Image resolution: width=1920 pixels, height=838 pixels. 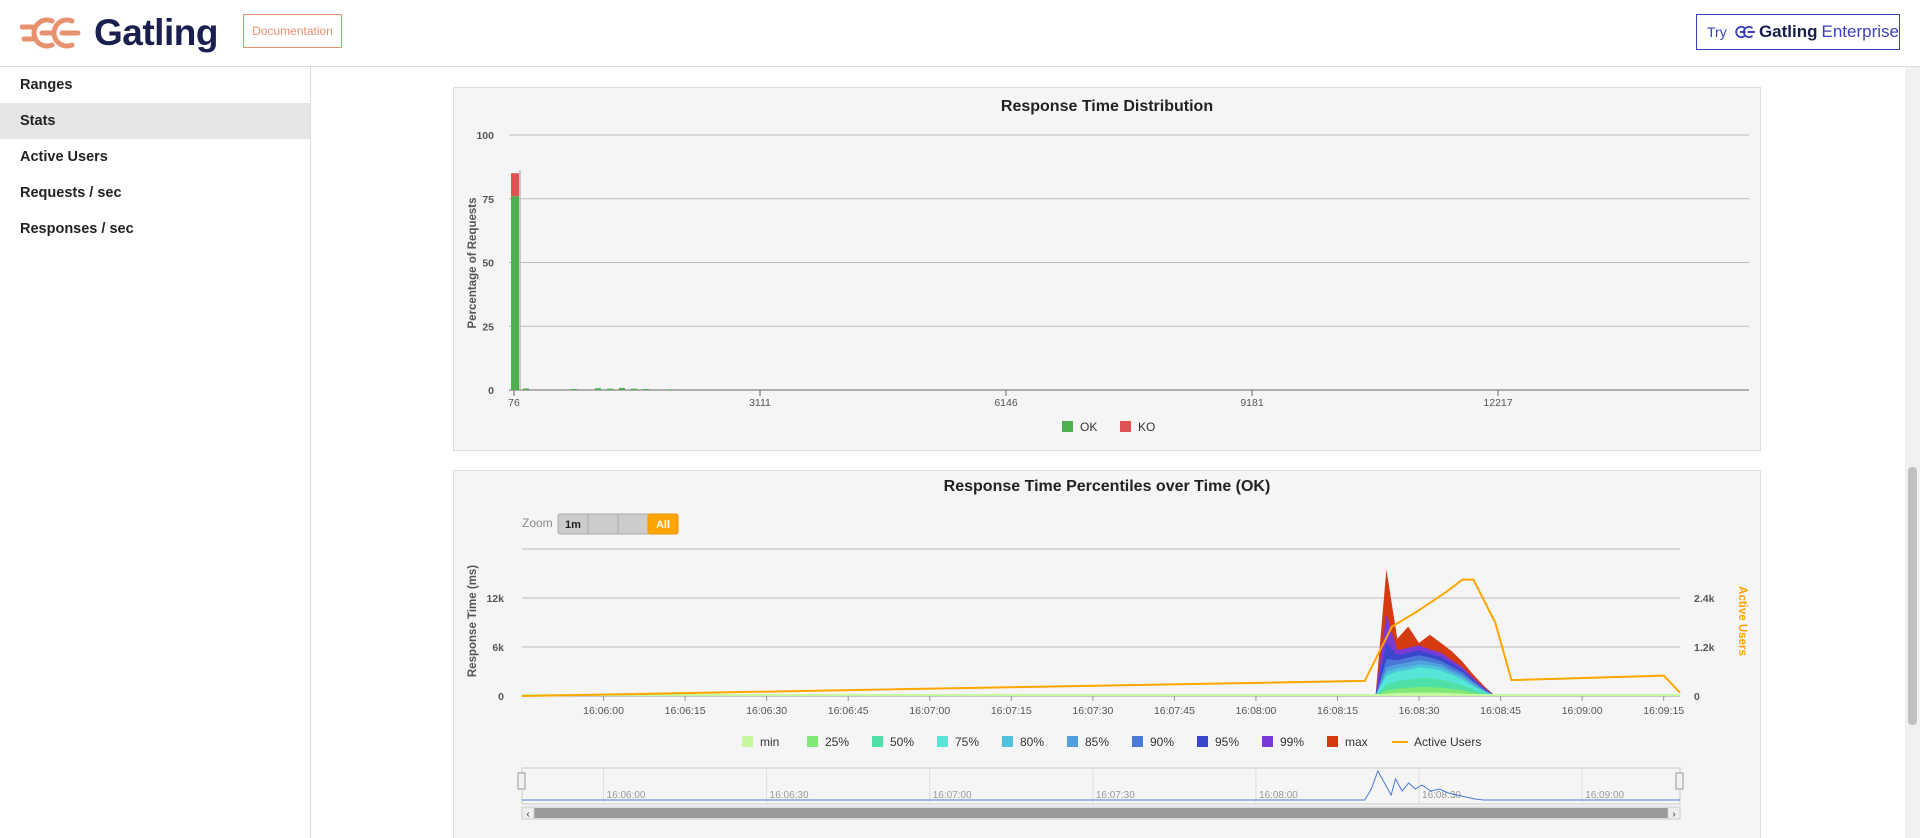 What do you see at coordinates (1604, 795) in the screenshot?
I see `navigator-label: 16:09:00` at bounding box center [1604, 795].